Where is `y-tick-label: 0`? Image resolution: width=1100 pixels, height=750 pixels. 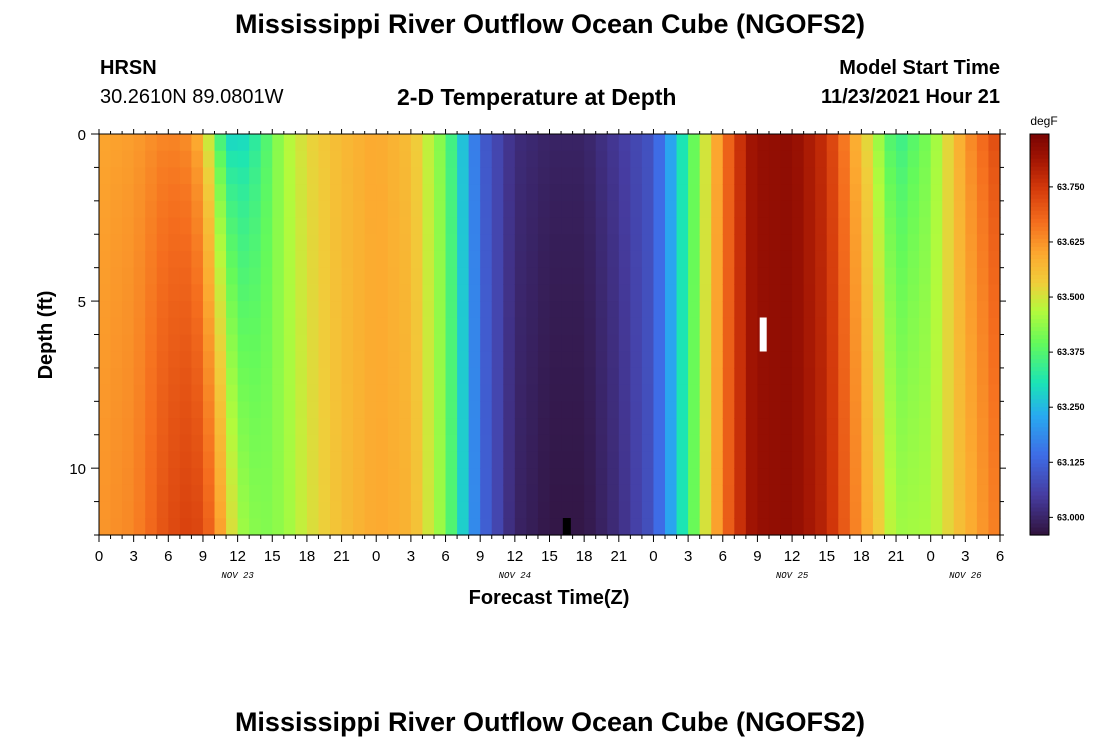
y-tick-label: 0 is located at coordinates (82, 135).